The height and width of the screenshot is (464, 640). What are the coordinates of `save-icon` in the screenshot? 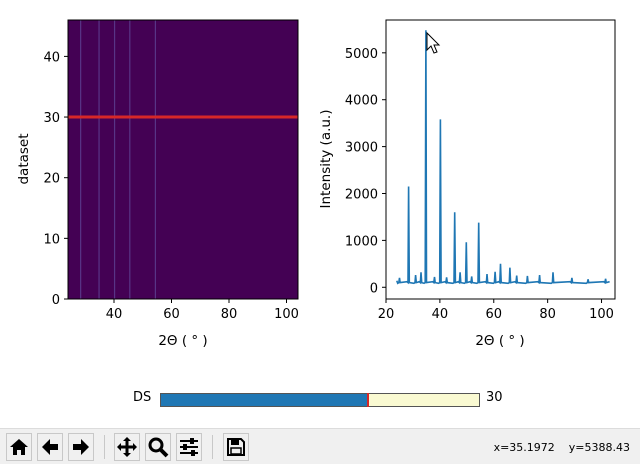 It's located at (236, 447).